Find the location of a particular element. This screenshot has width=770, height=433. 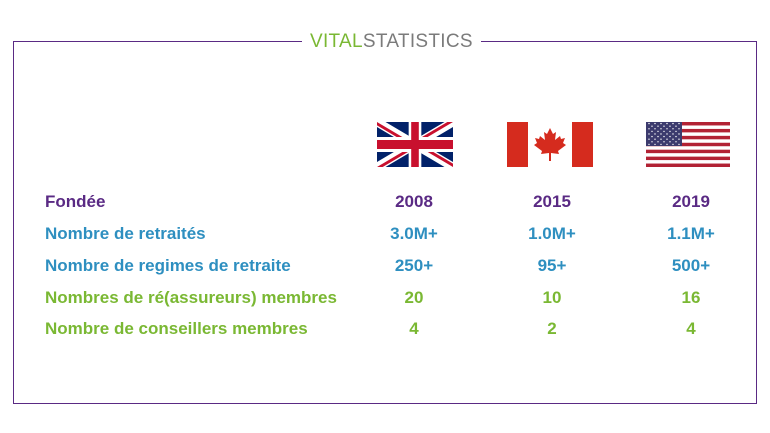

value-canada-reinsurers: 10 is located at coordinates (552, 297).